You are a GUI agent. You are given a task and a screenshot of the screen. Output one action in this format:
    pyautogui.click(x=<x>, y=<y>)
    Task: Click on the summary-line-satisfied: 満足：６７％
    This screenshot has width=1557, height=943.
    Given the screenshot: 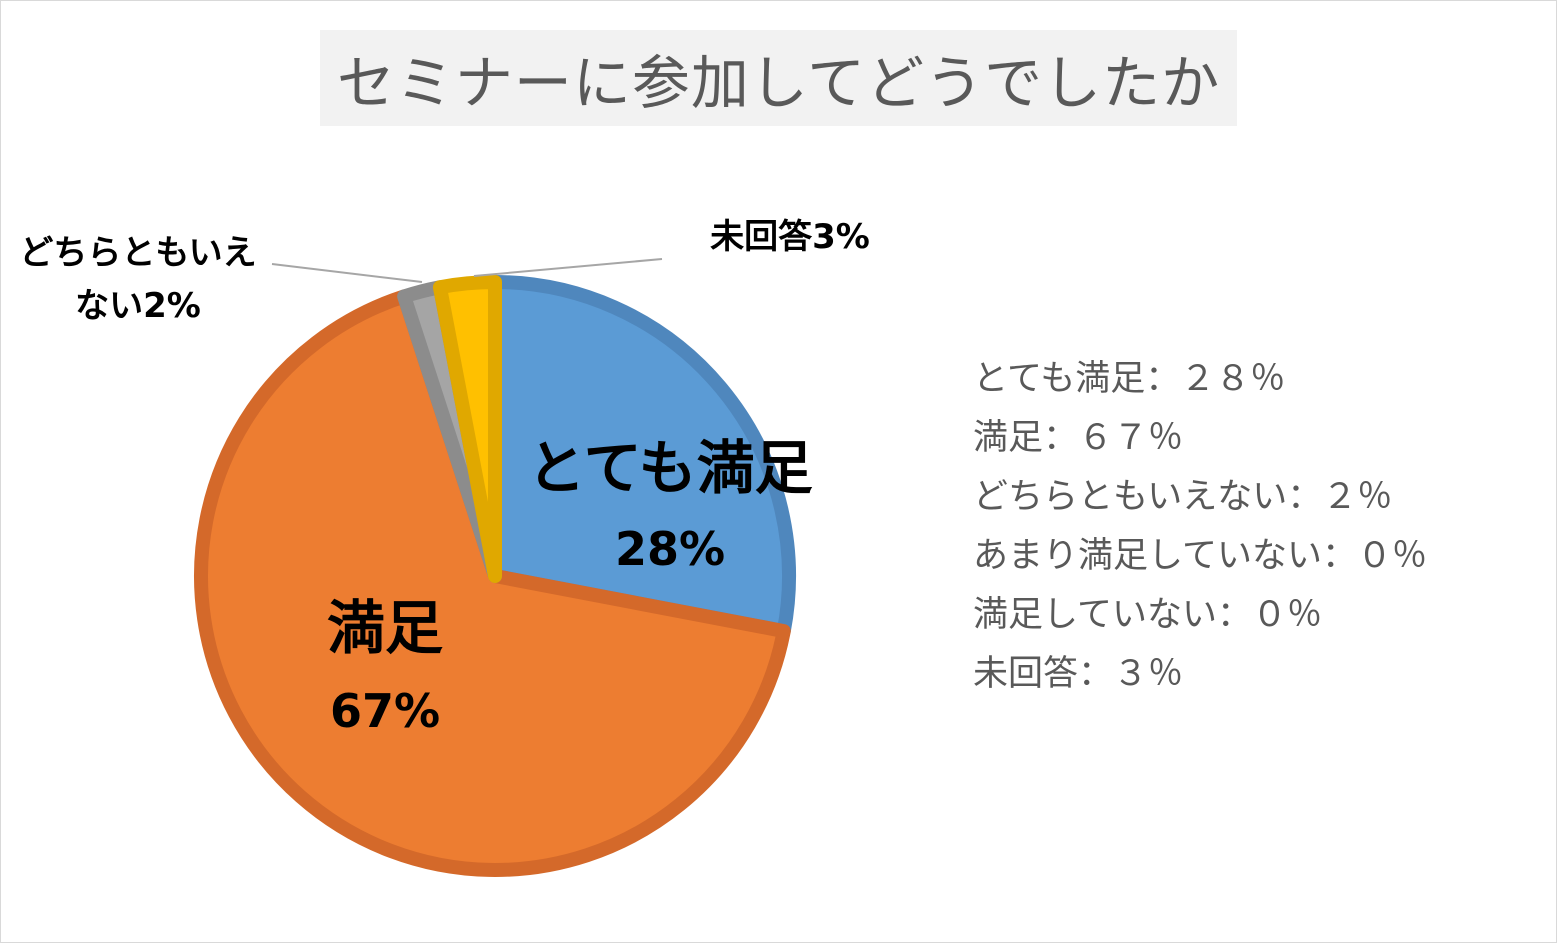 What is the action you would take?
    pyautogui.click(x=1078, y=438)
    